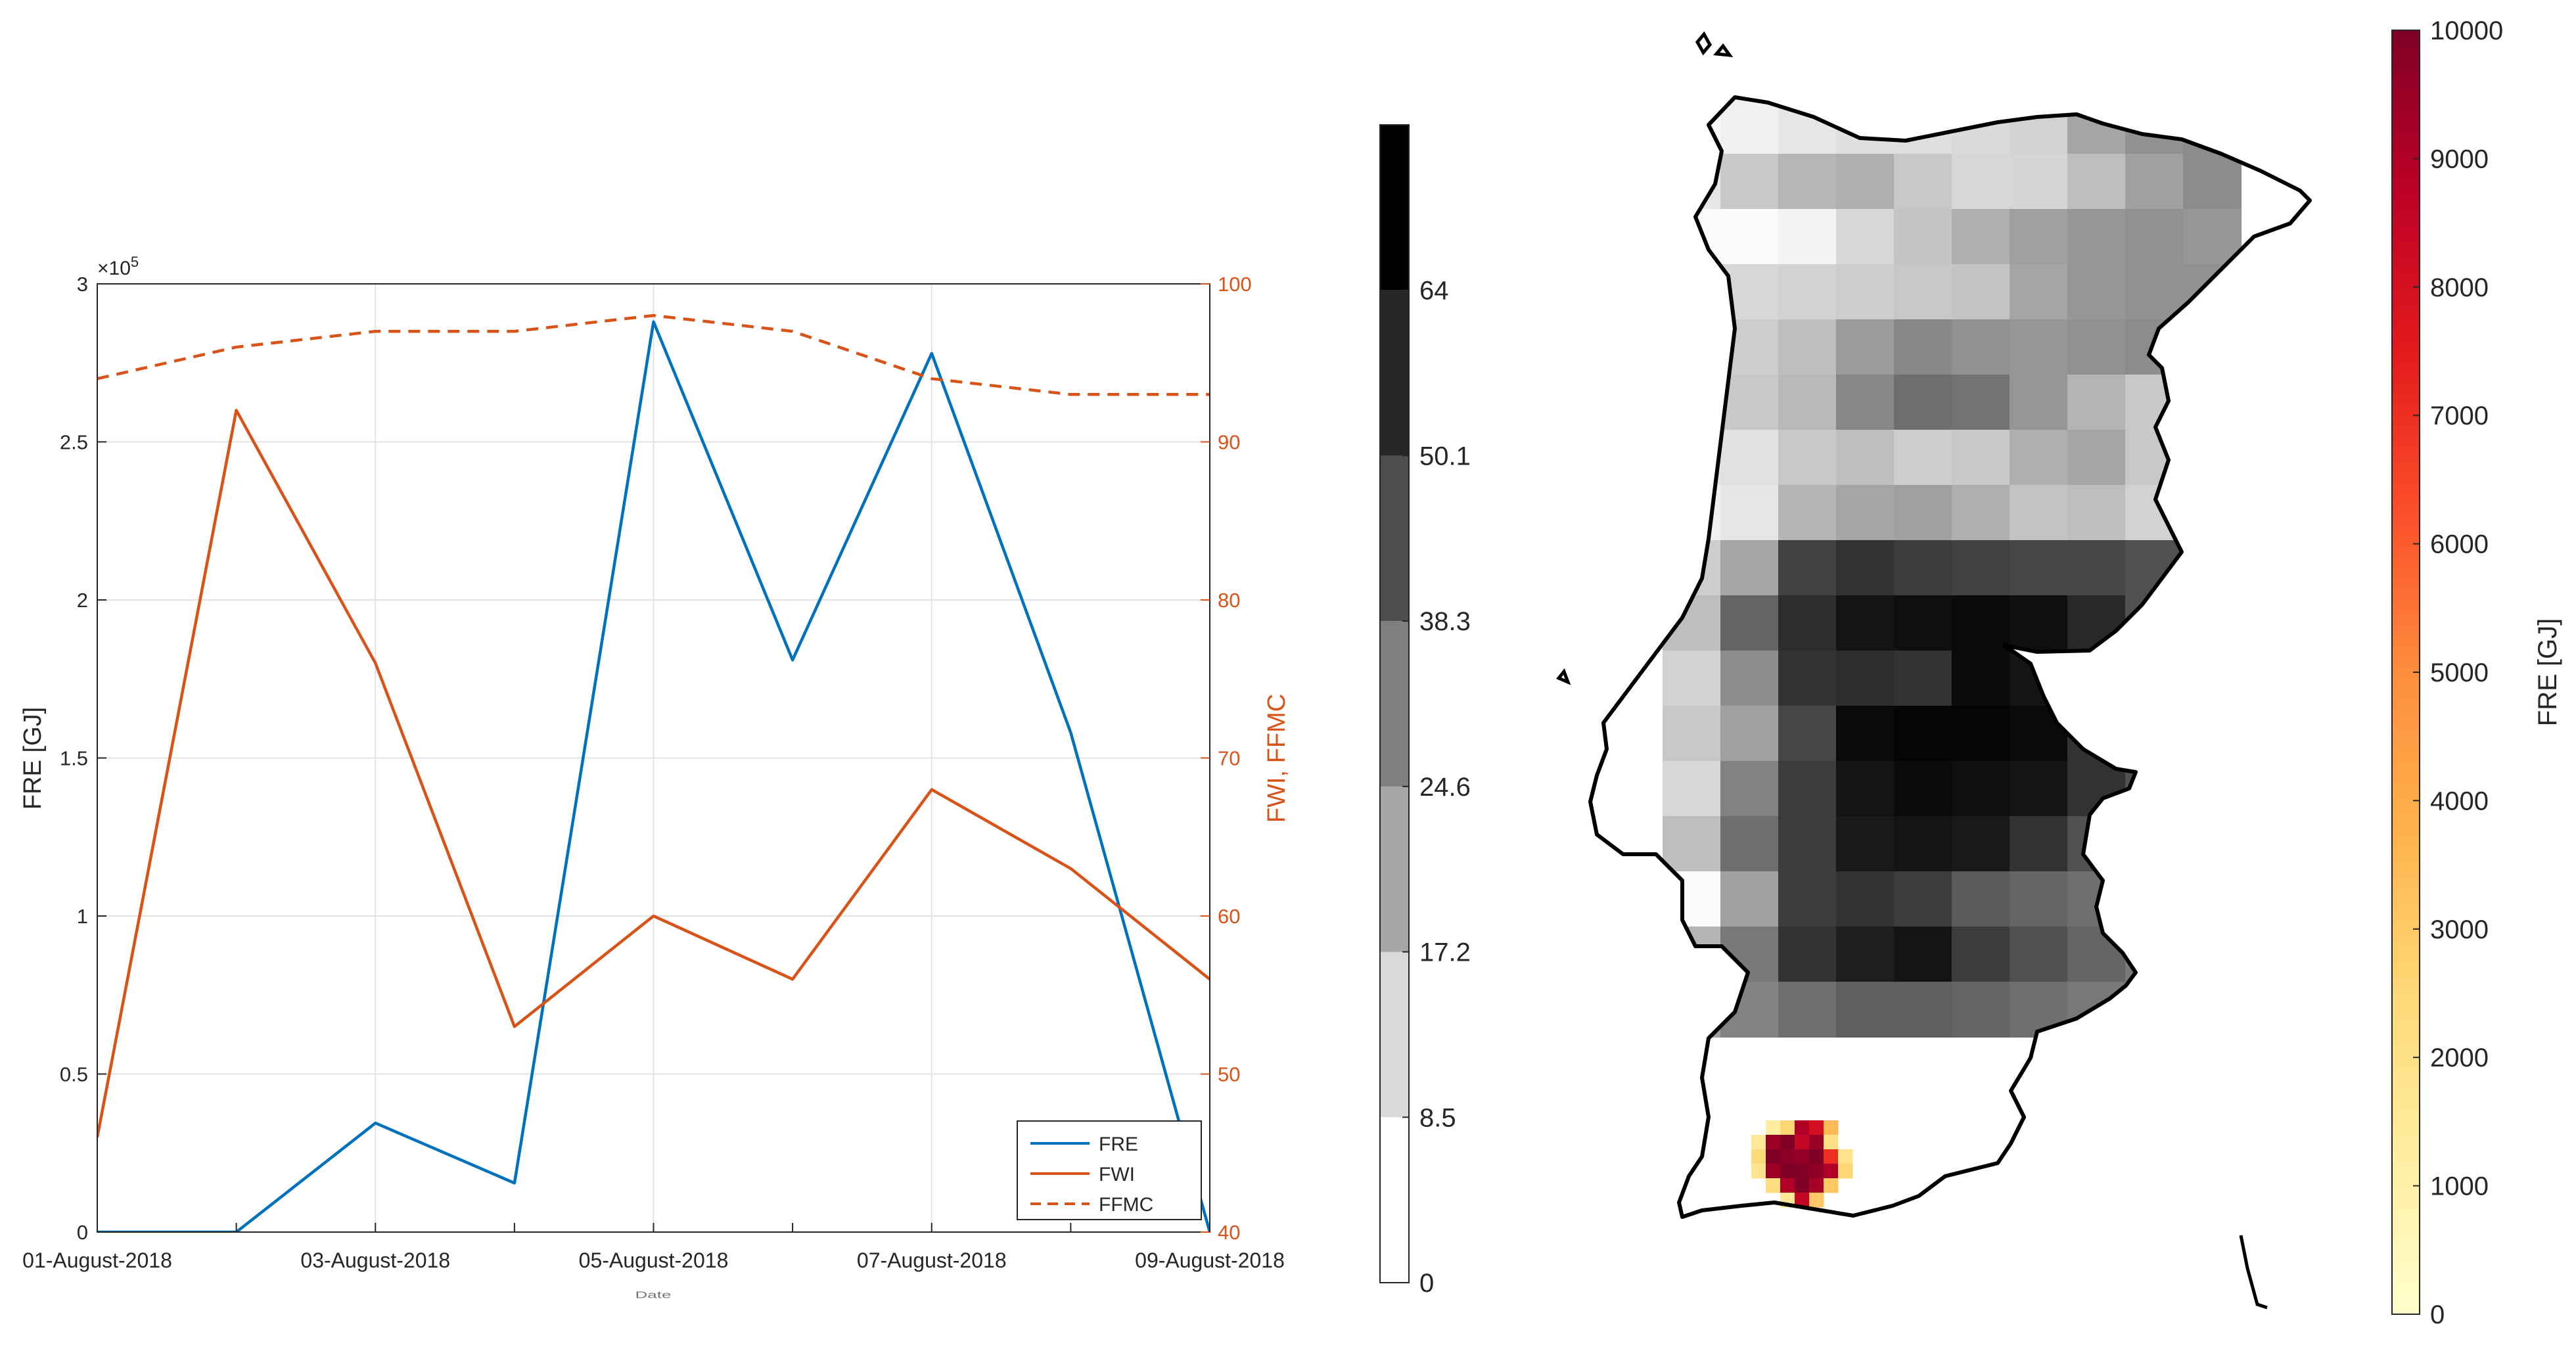 This screenshot has height=1351, width=2576. Describe the element at coordinates (1445, 952) in the screenshot. I see `grey-colorbar-tick-label: 17.2` at that location.